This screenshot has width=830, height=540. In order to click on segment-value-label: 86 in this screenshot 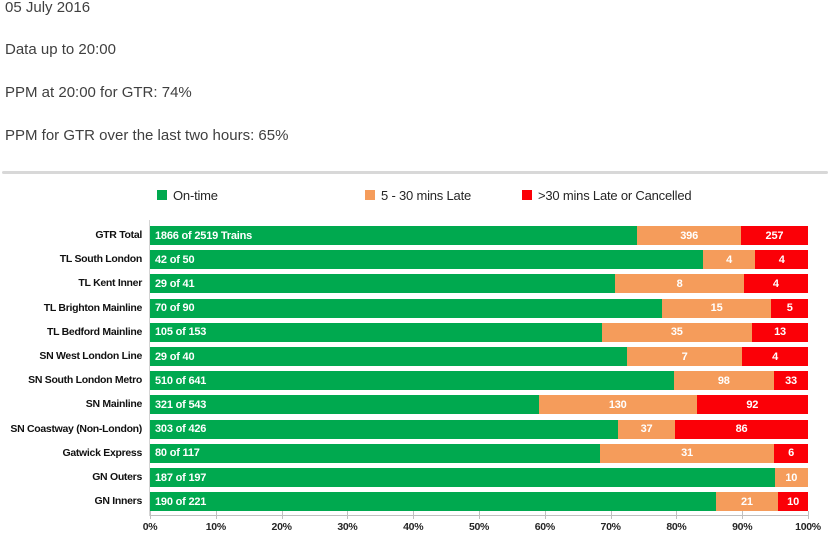, I will do `click(741, 429)`.